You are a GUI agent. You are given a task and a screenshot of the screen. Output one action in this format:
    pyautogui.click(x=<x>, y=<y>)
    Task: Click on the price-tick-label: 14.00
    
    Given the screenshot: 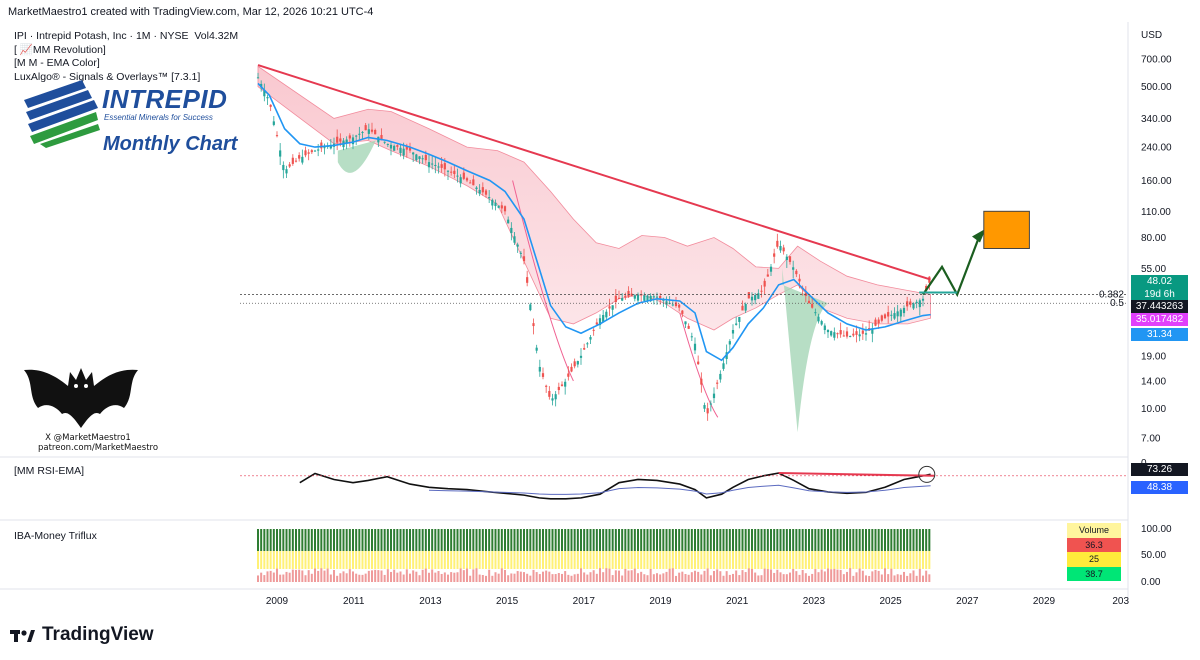 What is the action you would take?
    pyautogui.click(x=1153, y=381)
    